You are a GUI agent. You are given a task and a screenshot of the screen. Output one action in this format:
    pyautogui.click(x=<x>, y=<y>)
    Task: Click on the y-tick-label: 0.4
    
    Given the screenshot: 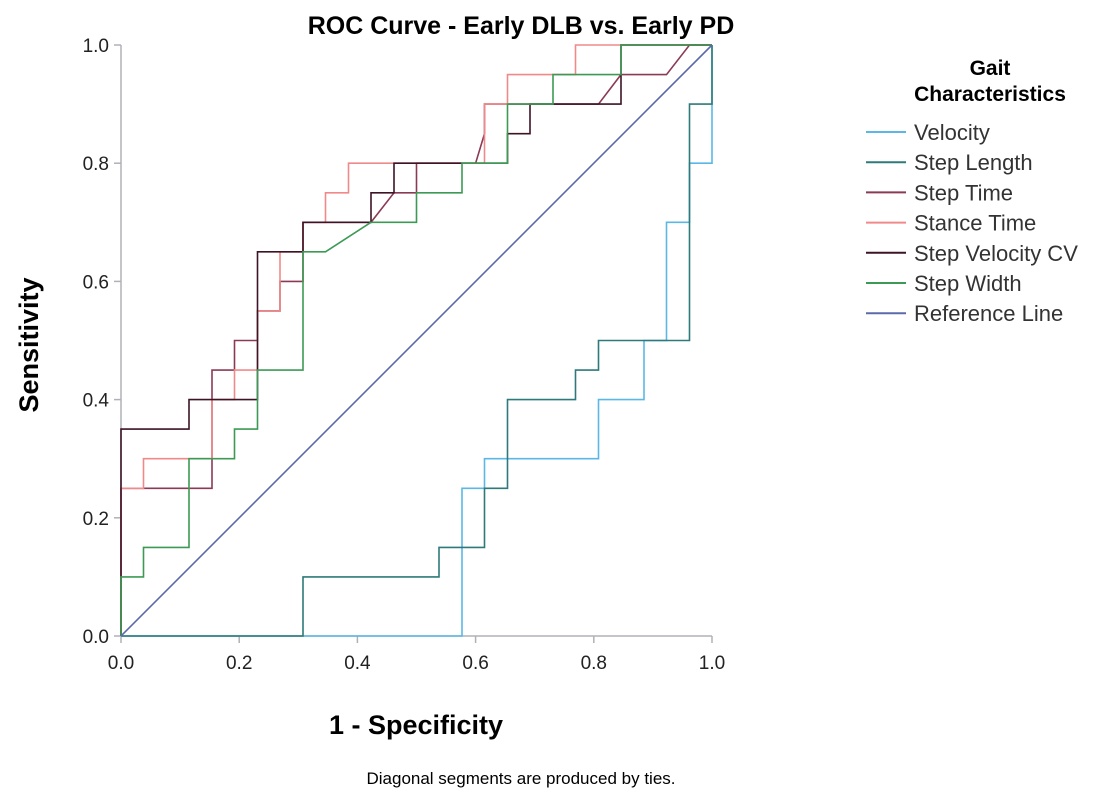 What is the action you would take?
    pyautogui.click(x=96, y=401)
    